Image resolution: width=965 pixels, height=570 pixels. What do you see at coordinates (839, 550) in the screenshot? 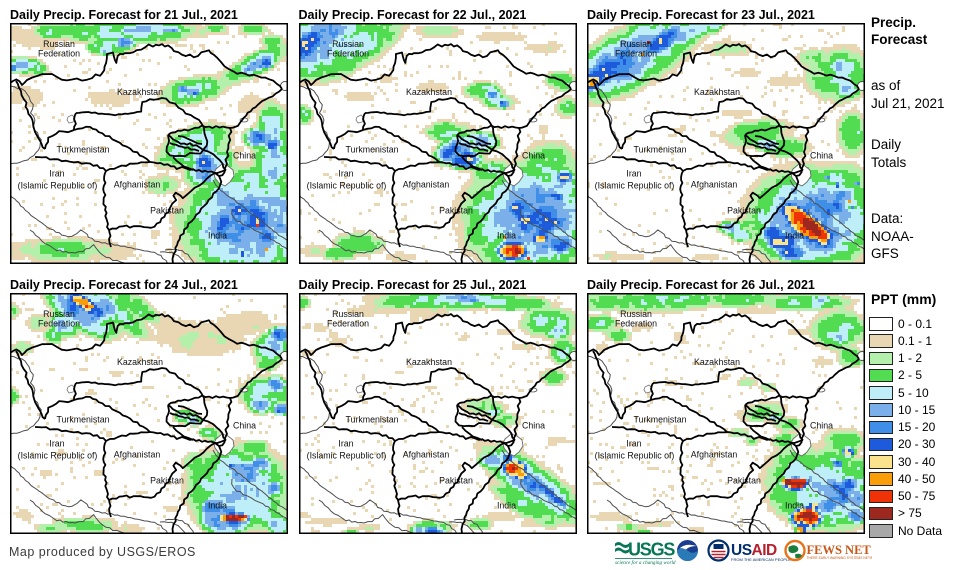
I see `svg-text: FEWS NET` at bounding box center [839, 550].